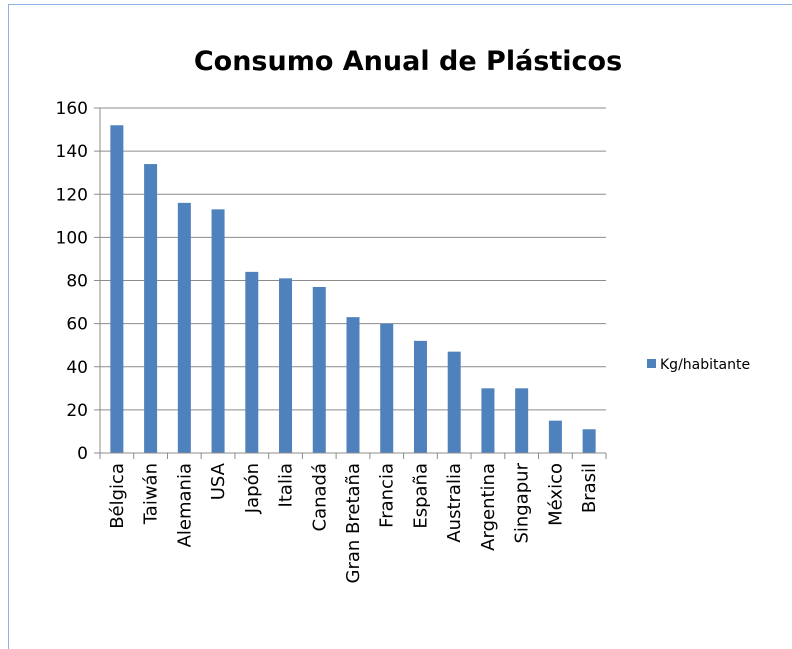 The image size is (792, 649). I want to click on y-tick-label: 100, so click(72, 238).